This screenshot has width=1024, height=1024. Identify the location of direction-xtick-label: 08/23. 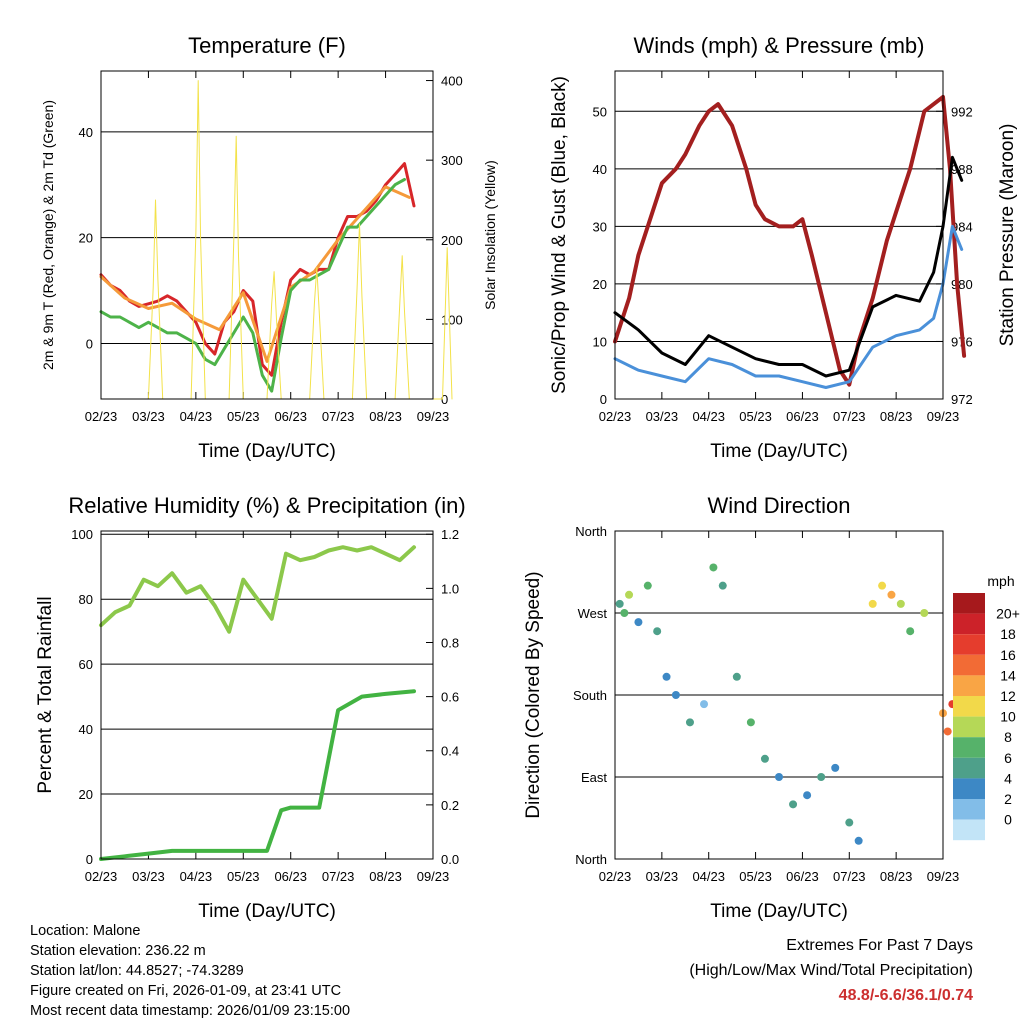
(896, 876).